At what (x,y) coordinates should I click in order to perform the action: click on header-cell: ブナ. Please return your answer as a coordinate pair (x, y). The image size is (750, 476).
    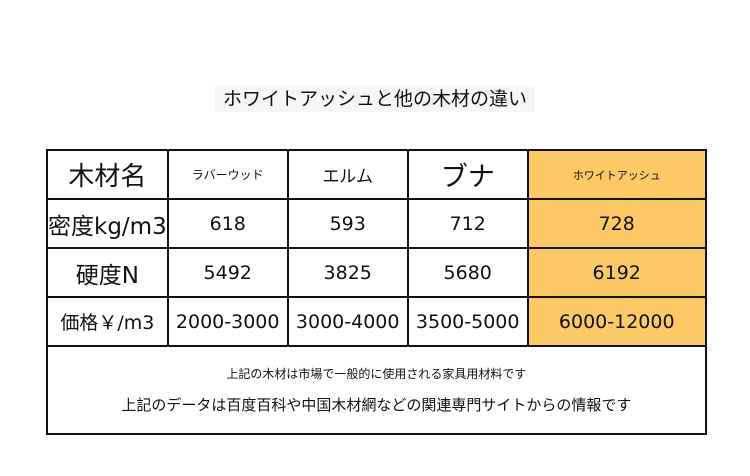
    Looking at the image, I should click on (467, 174).